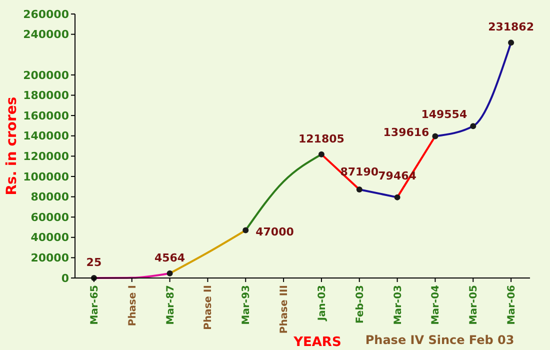 This screenshot has height=350, width=550. Describe the element at coordinates (50, 197) in the screenshot. I see `y-tick-label: 80000` at that location.